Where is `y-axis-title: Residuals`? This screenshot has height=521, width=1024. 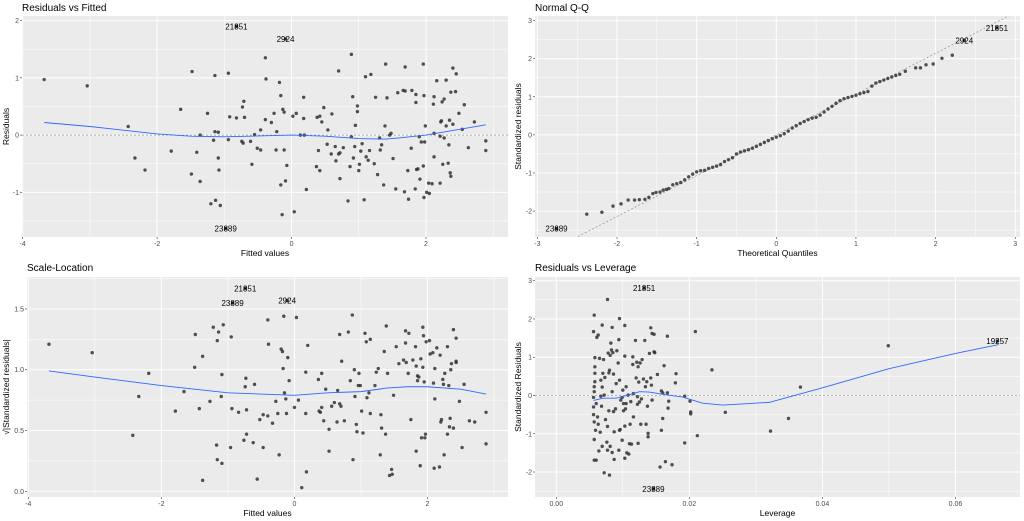 y-axis-title: Residuals is located at coordinates (6, 126).